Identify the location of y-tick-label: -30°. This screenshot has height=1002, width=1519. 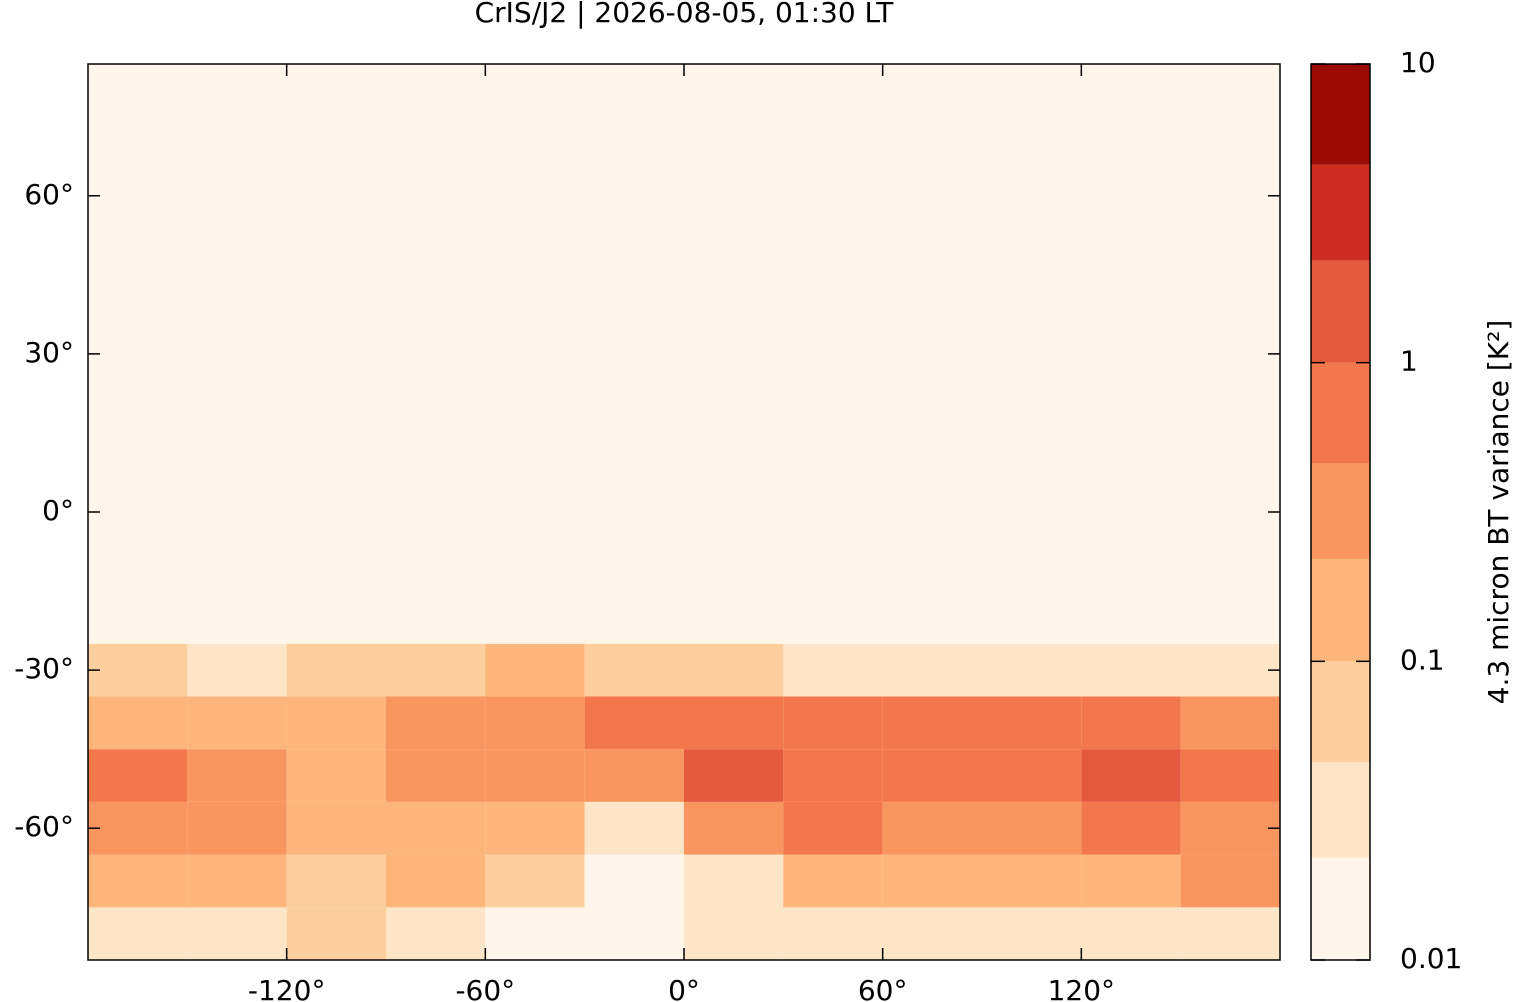
(44, 668).